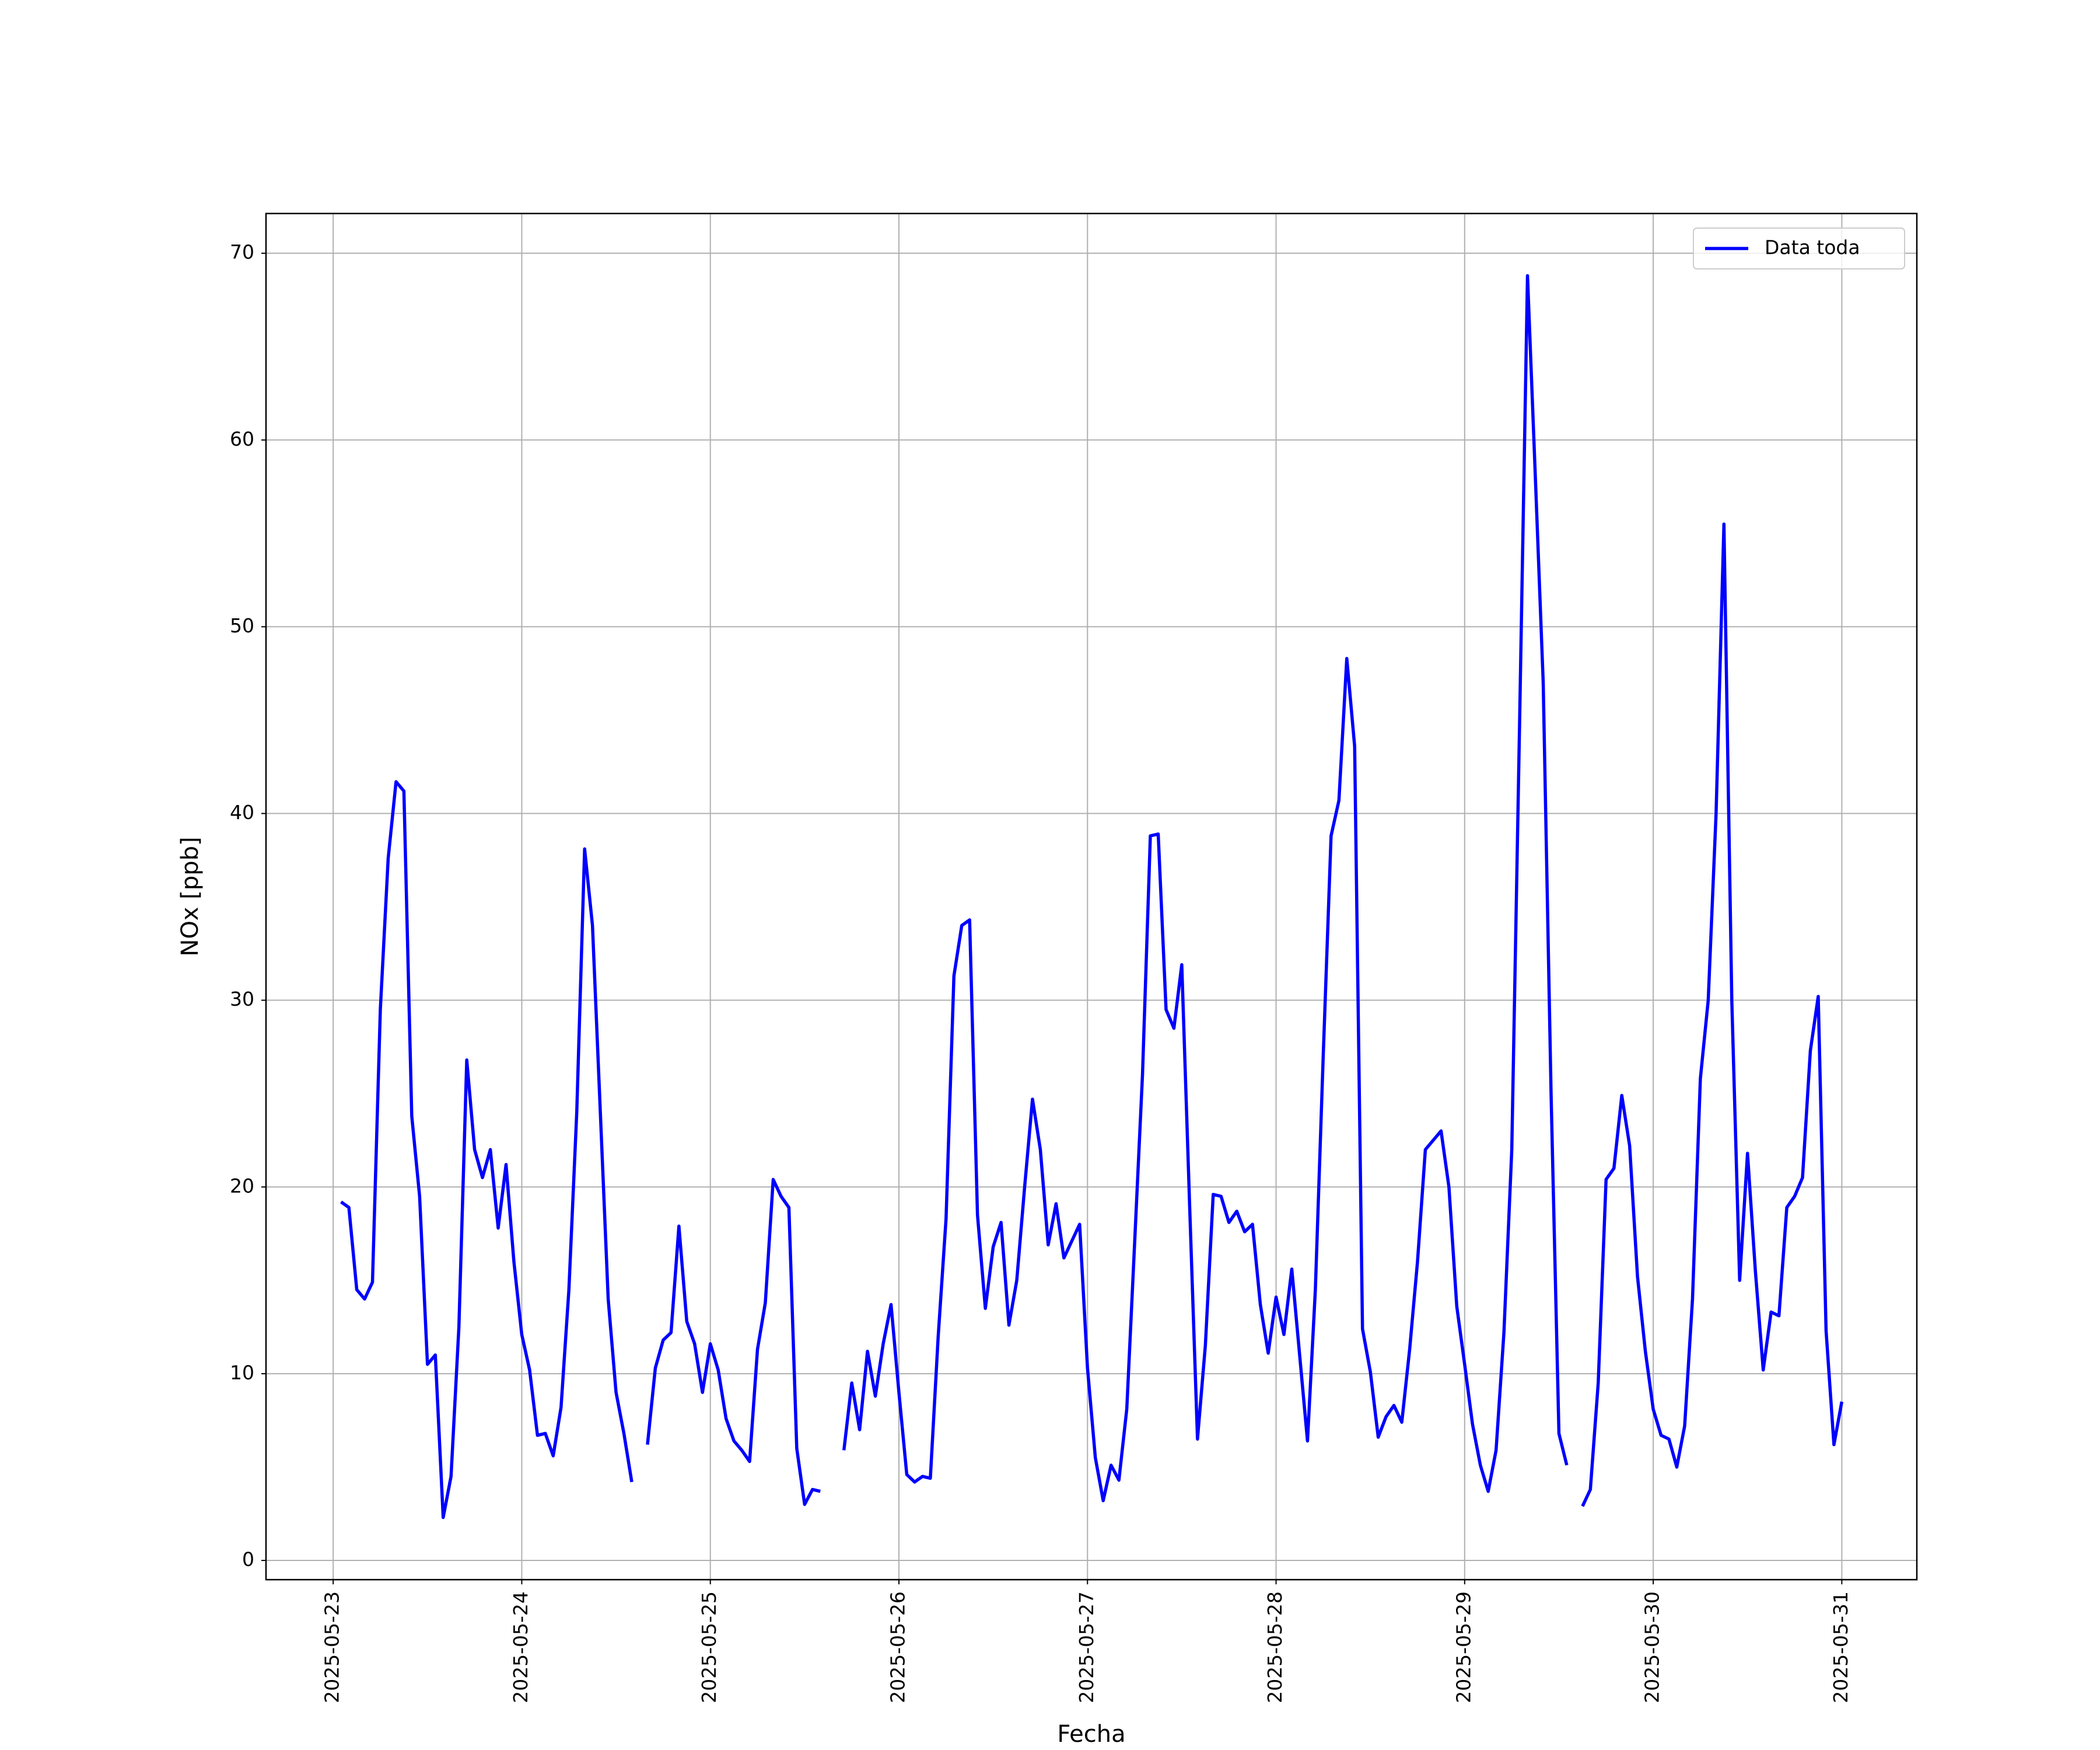 The height and width of the screenshot is (1750, 2100). I want to click on x-tick-label: 2025-05-27, so click(1086, 1647).